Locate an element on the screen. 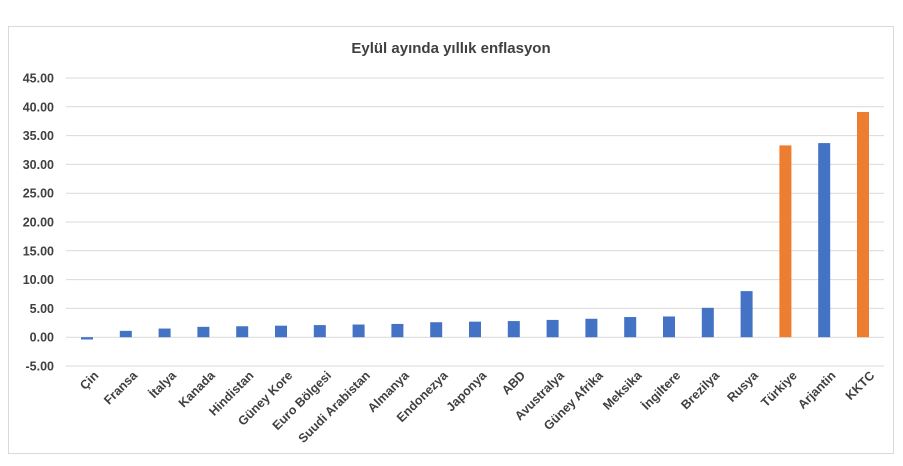  y-tick-label: 15.00 is located at coordinates (38, 251).